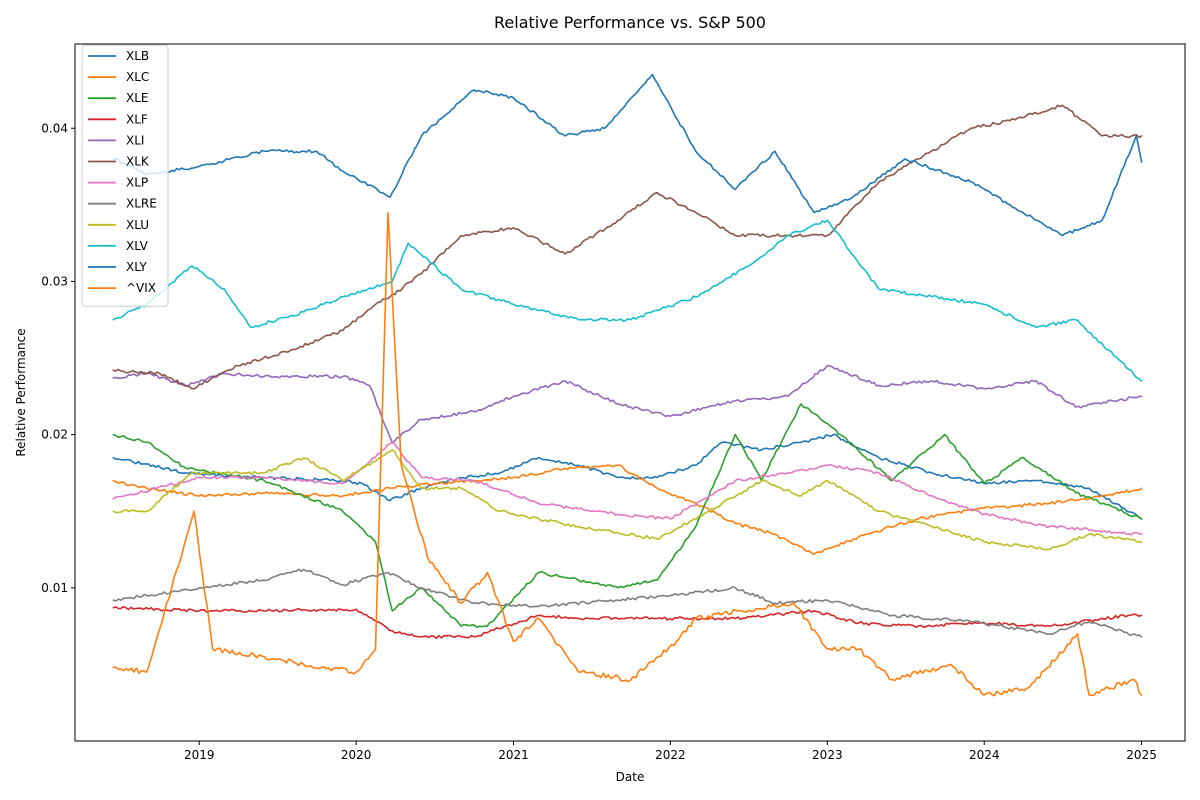 Image resolution: width=1200 pixels, height=800 pixels. Describe the element at coordinates (137, 56) in the screenshot. I see `legend-label: XLB` at that location.